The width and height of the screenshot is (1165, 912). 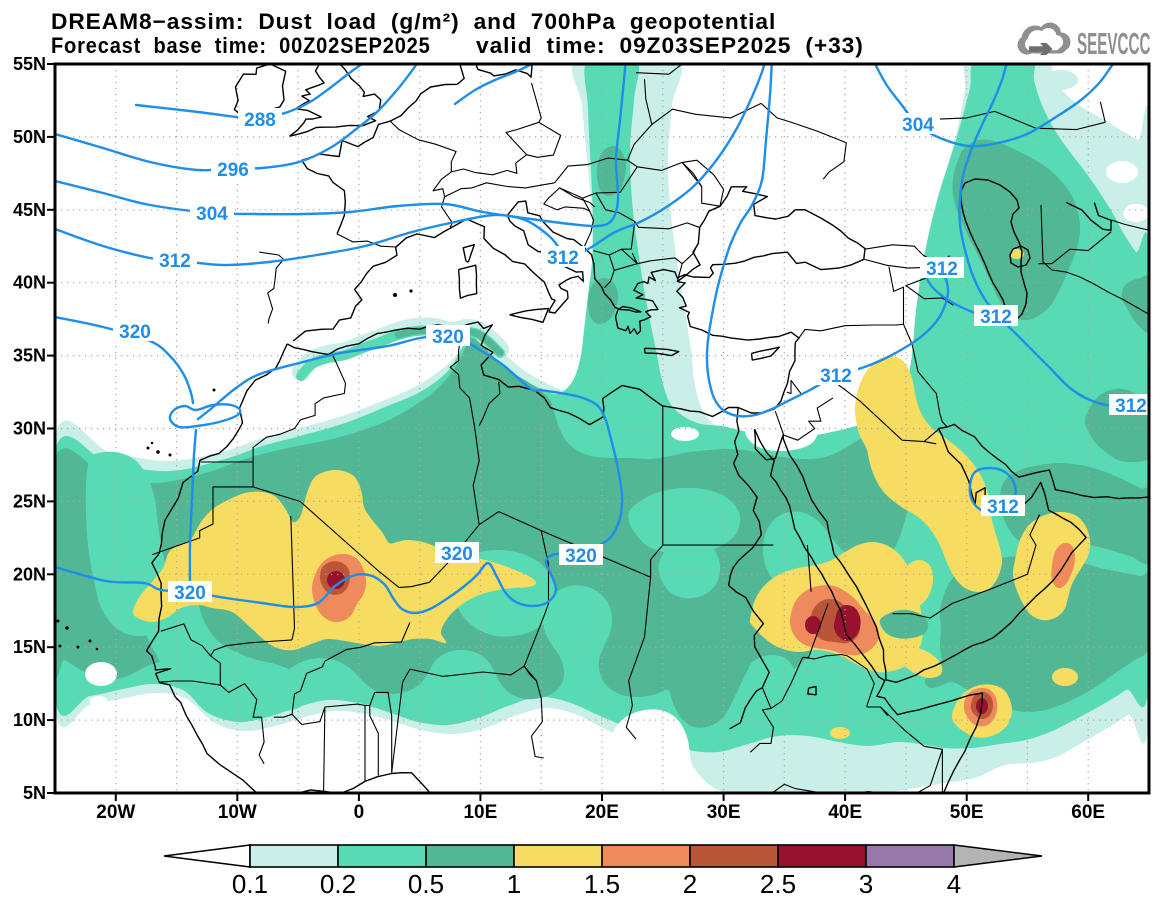 What do you see at coordinates (29, 210) in the screenshot?
I see `svg-text: 45N` at bounding box center [29, 210].